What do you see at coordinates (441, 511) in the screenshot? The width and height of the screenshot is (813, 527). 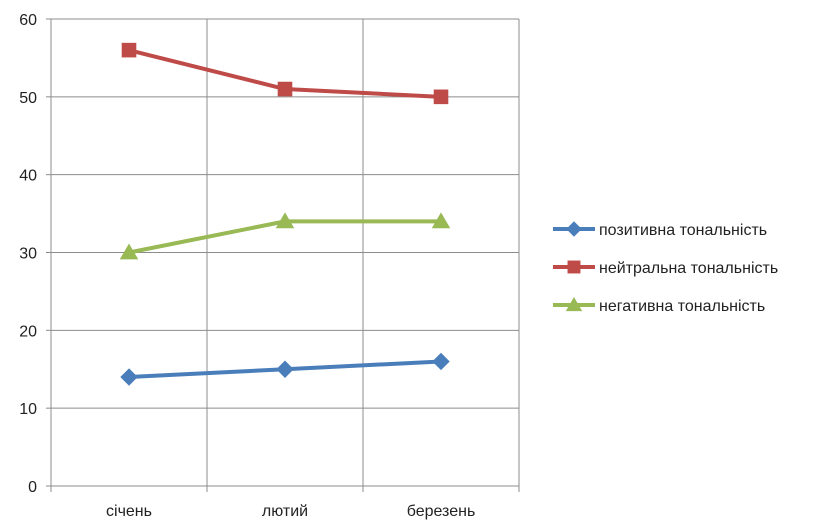 I see `x-tick-label: березень` at bounding box center [441, 511].